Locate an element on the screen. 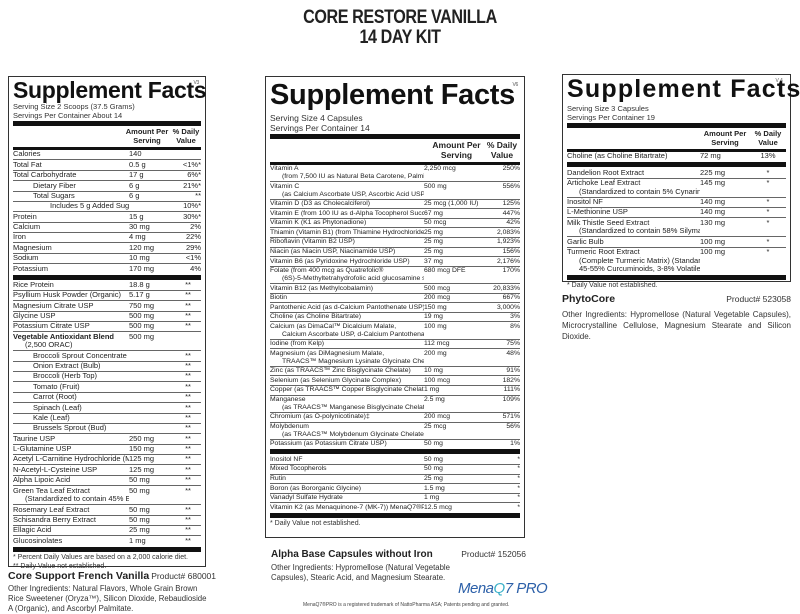 The width and height of the screenshot is (800, 614). page-title: CORE RESTORE VANILLA 14 DAY KIT is located at coordinates (400, 28).